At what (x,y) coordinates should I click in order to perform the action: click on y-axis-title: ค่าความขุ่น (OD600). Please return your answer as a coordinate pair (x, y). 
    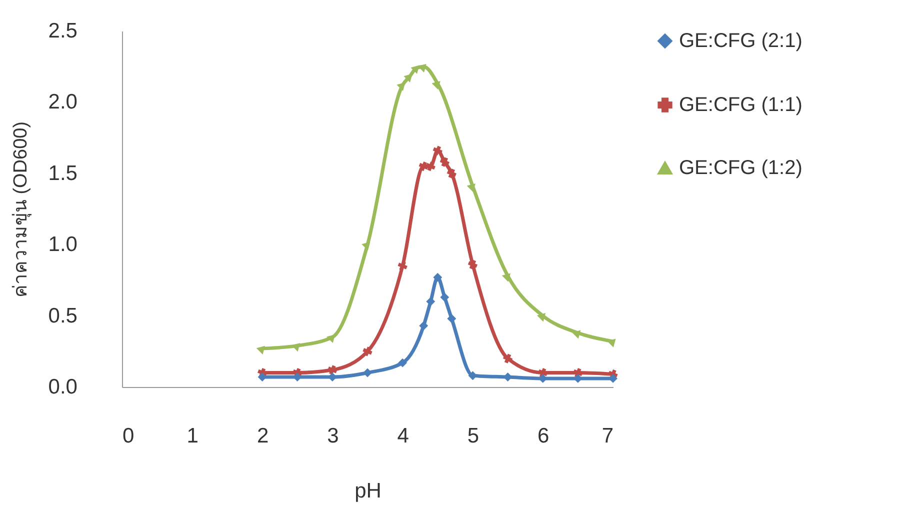
    Looking at the image, I should click on (21, 209).